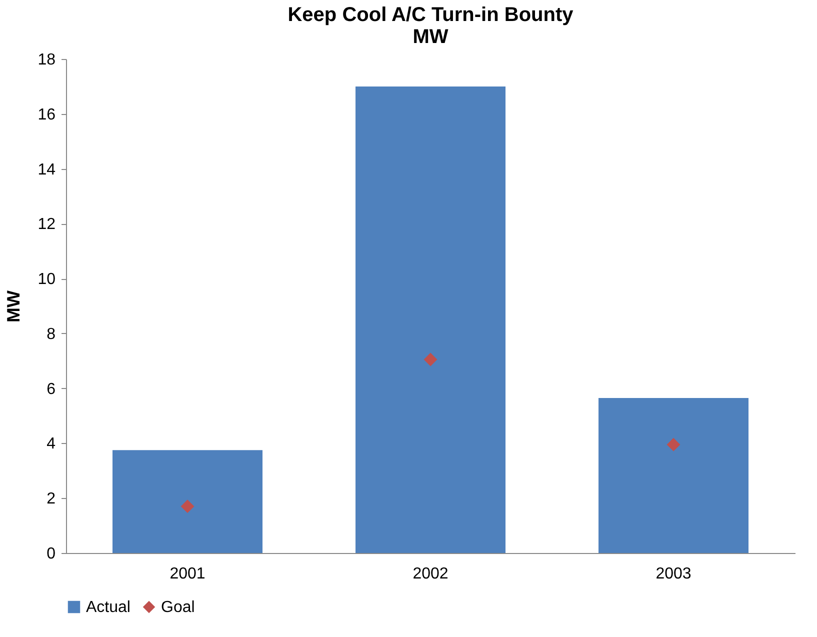 The width and height of the screenshot is (817, 637). What do you see at coordinates (47, 279) in the screenshot?
I see `y-tick-label: 10` at bounding box center [47, 279].